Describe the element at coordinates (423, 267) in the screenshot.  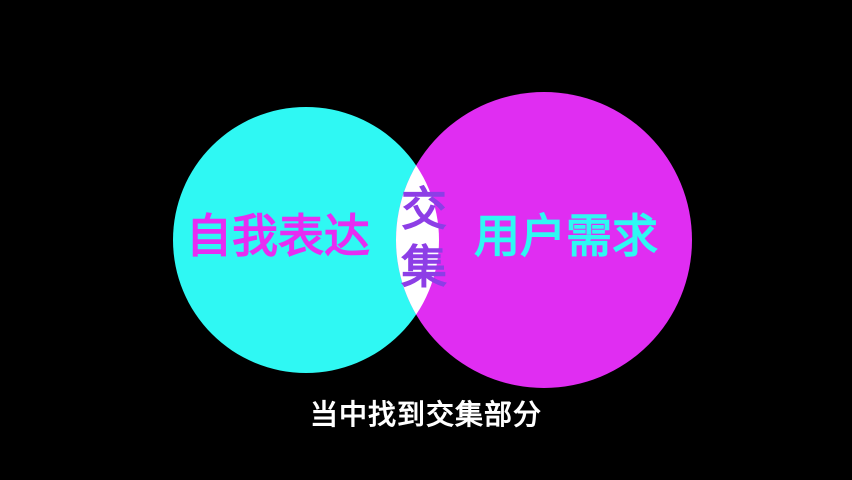
I see `intersection-label-bottom: 集` at that location.